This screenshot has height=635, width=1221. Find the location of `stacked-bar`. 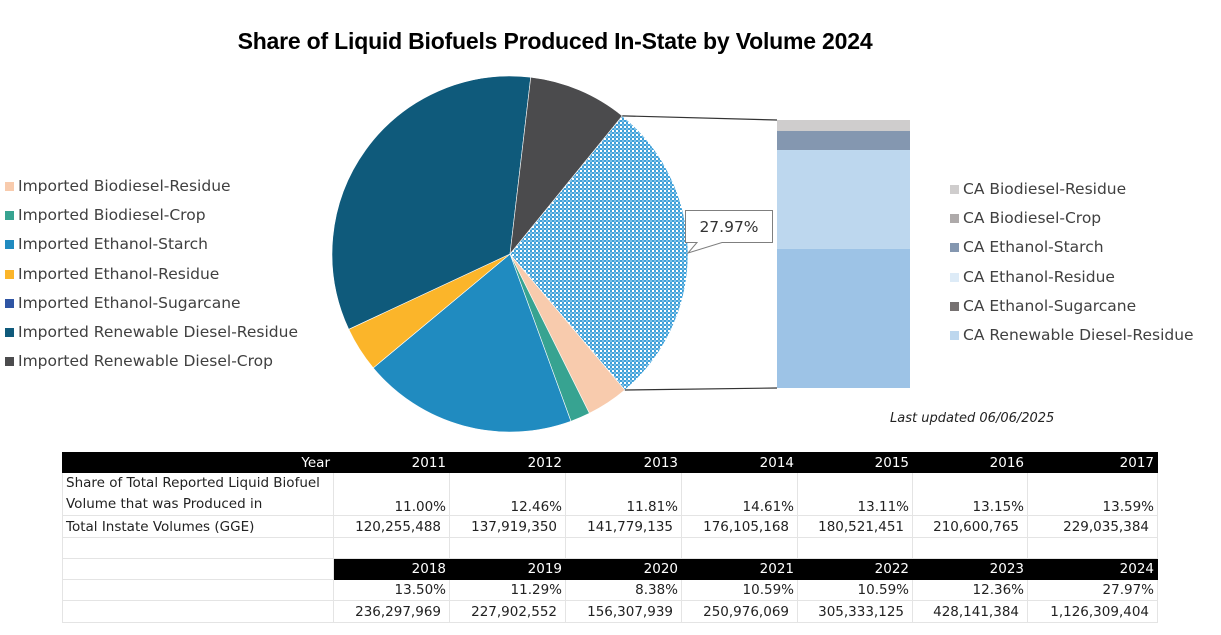

stacked-bar is located at coordinates (843, 254).